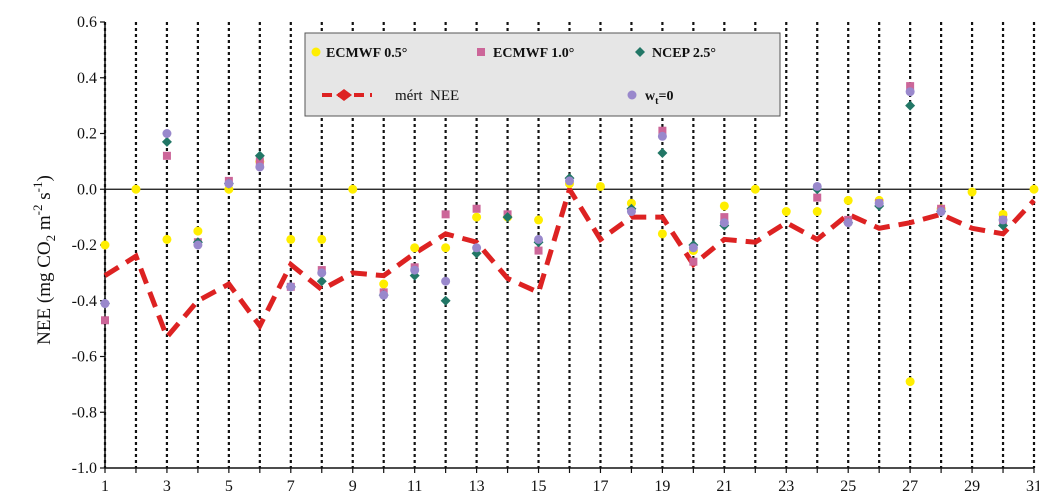 The width and height of the screenshot is (1039, 497). What do you see at coordinates (84, 412) in the screenshot?
I see `y-tick-label: -0.8` at bounding box center [84, 412].